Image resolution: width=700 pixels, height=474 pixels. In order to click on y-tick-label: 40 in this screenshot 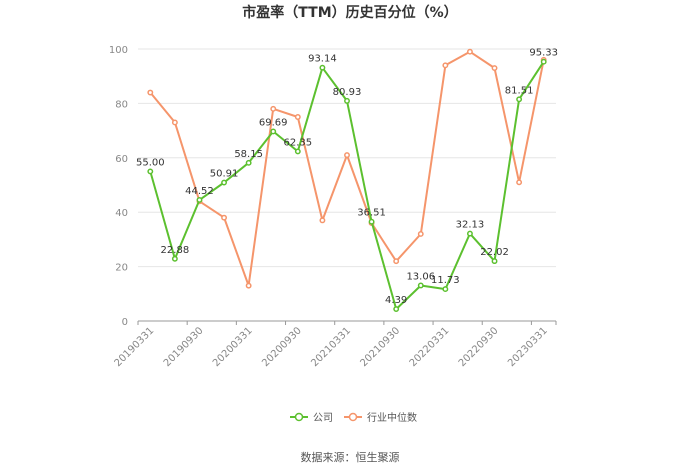, I will do `click(121, 213)`.